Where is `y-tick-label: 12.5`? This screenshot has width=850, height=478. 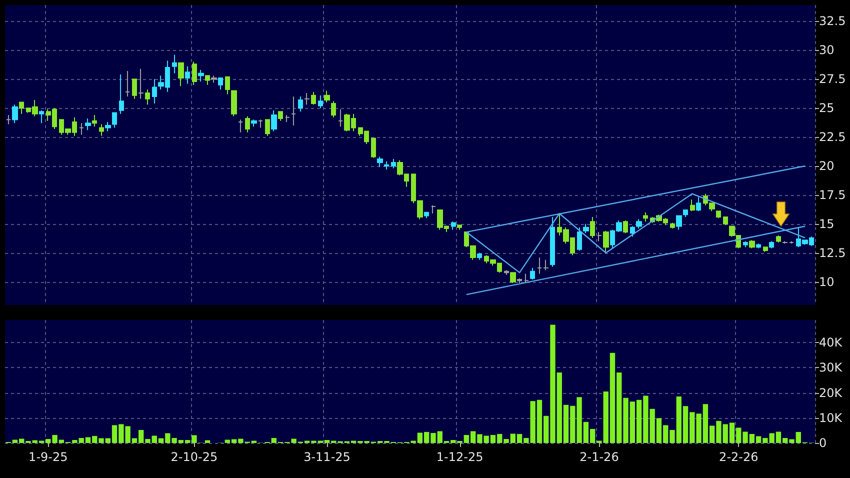
y-tick-label: 12.5 is located at coordinates (832, 253).